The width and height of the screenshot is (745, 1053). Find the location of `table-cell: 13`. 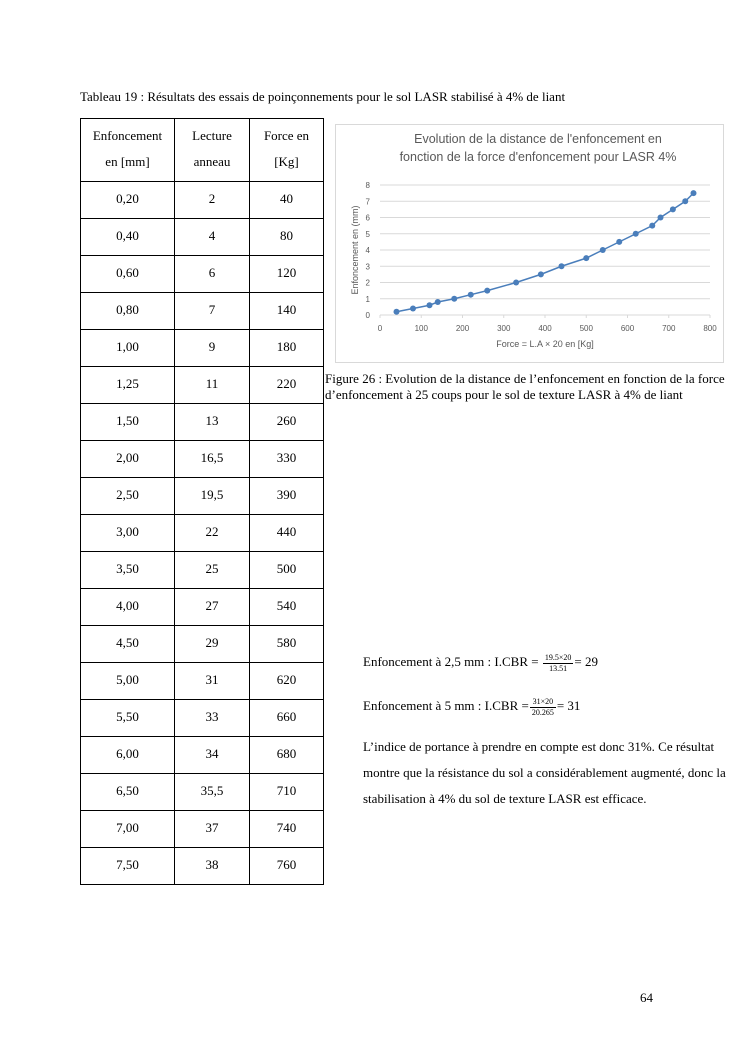

table-cell: 13 is located at coordinates (212, 422).